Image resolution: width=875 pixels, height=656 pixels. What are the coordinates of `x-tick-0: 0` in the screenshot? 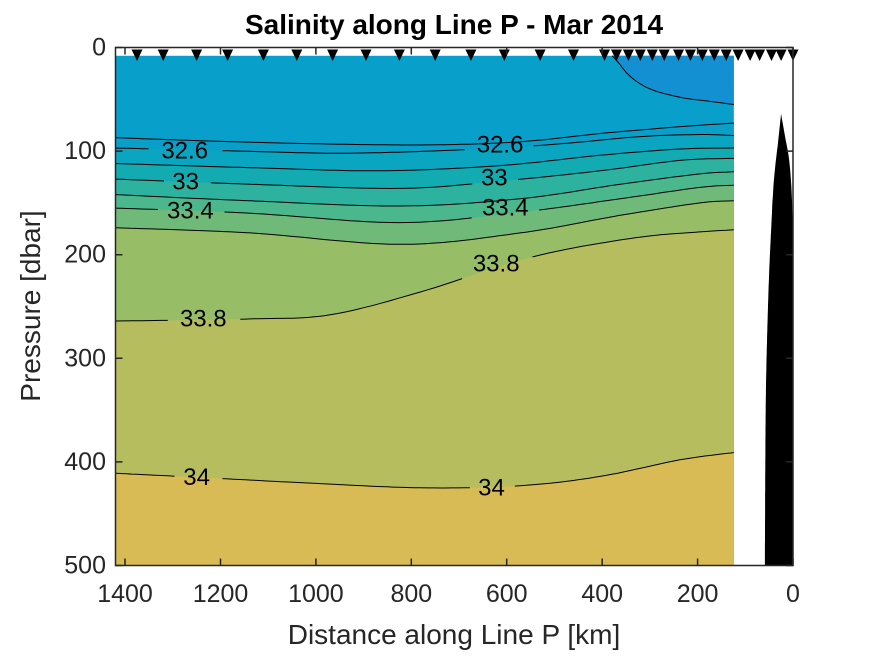 It's located at (793, 594).